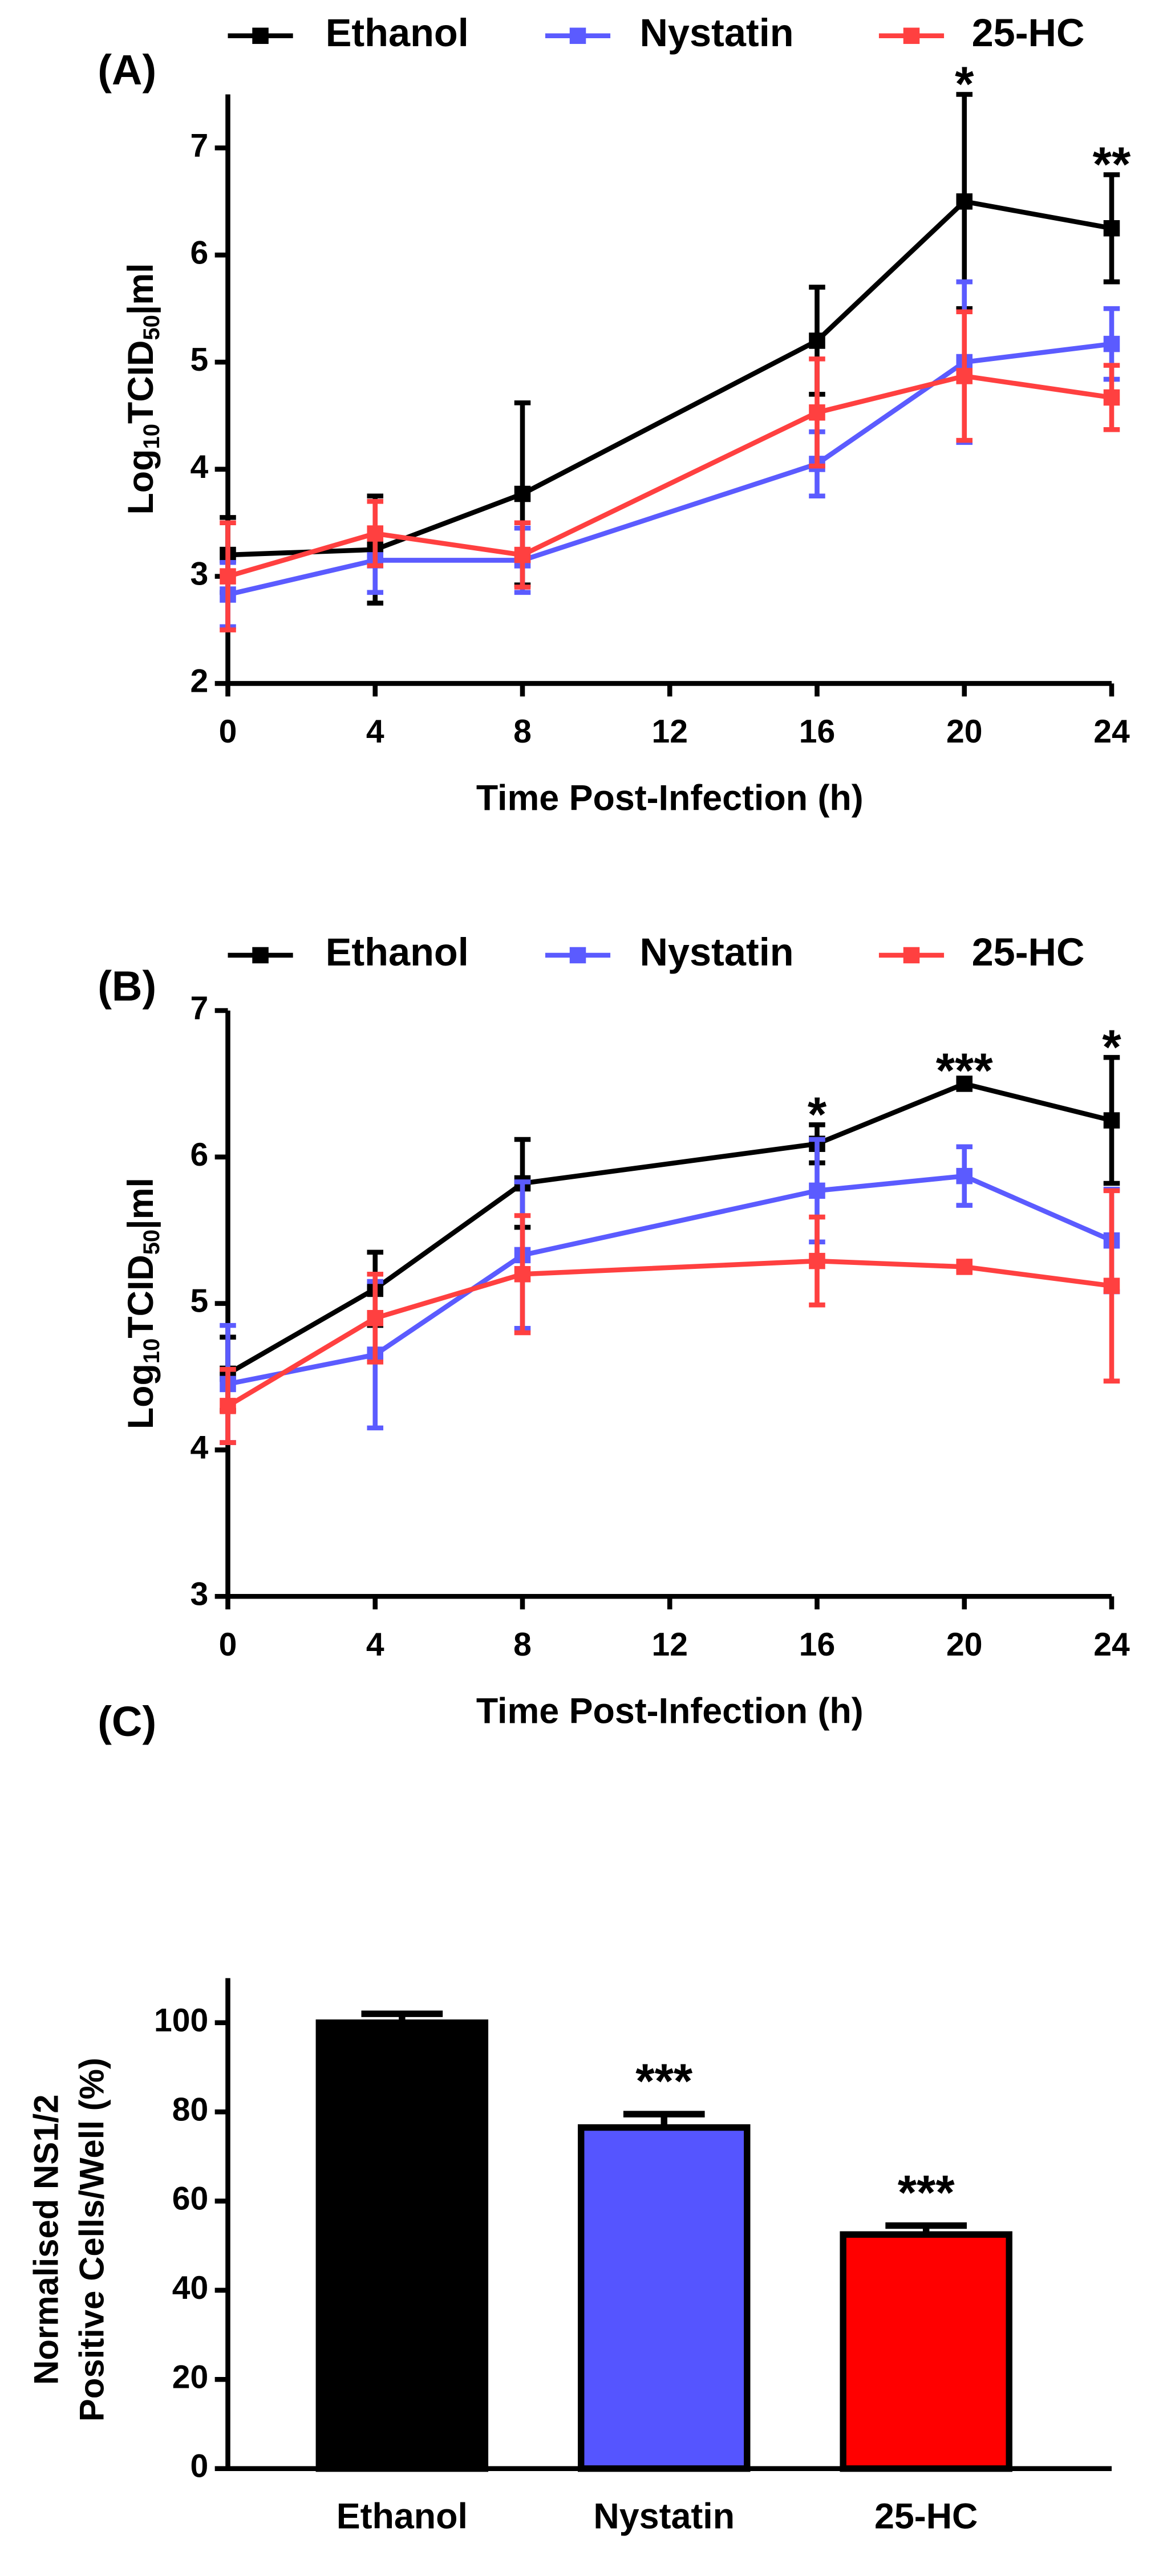 This screenshot has height=2576, width=1167. What do you see at coordinates (127, 70) in the screenshot?
I see `panel-label: (A)` at bounding box center [127, 70].